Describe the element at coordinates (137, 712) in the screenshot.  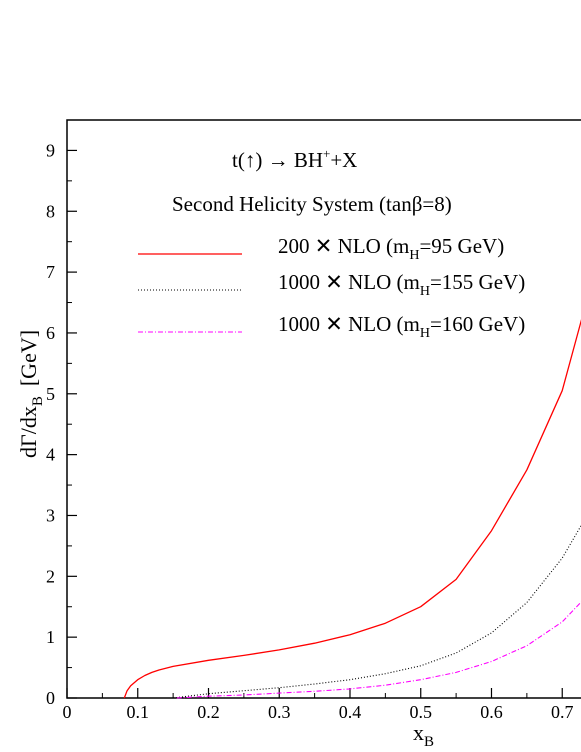
I see `x-tick-label: 0.1` at that location.